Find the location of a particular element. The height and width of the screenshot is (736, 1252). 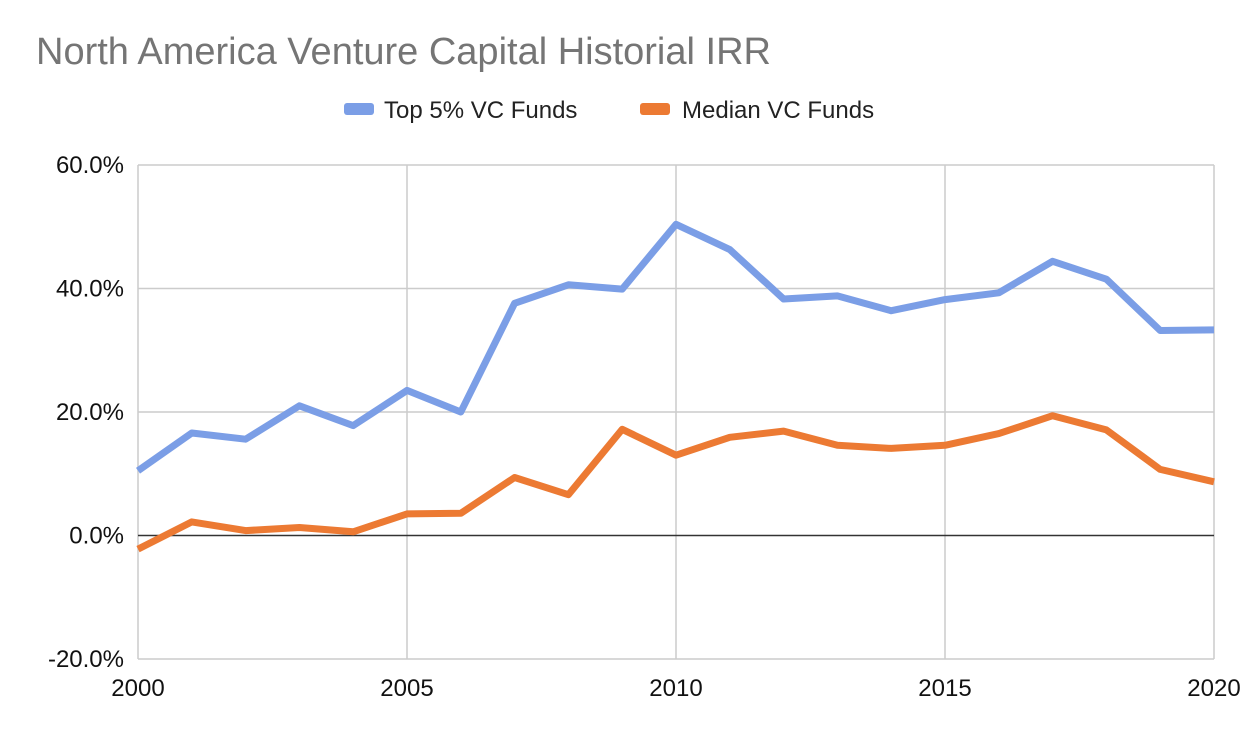

x-tick-label: 2015 is located at coordinates (944, 688).